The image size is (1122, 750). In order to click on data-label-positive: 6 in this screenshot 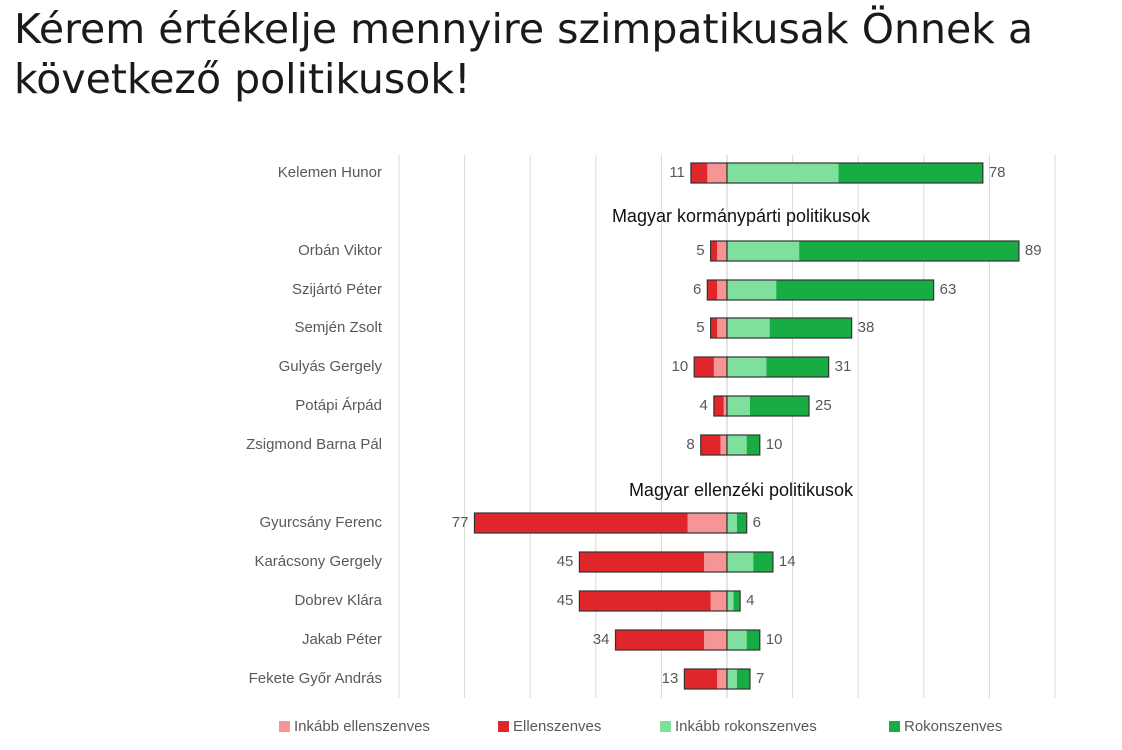, I will do `click(757, 522)`.